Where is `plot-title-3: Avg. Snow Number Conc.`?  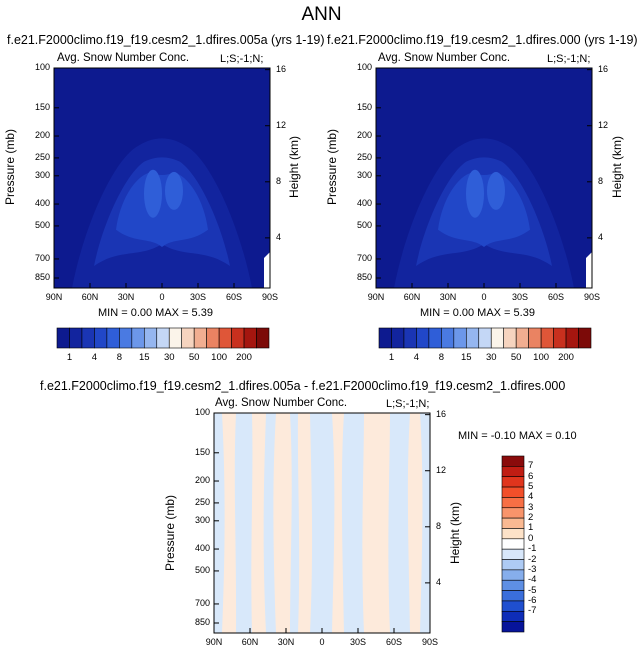
plot-title-3: Avg. Snow Number Conc. is located at coordinates (281, 403).